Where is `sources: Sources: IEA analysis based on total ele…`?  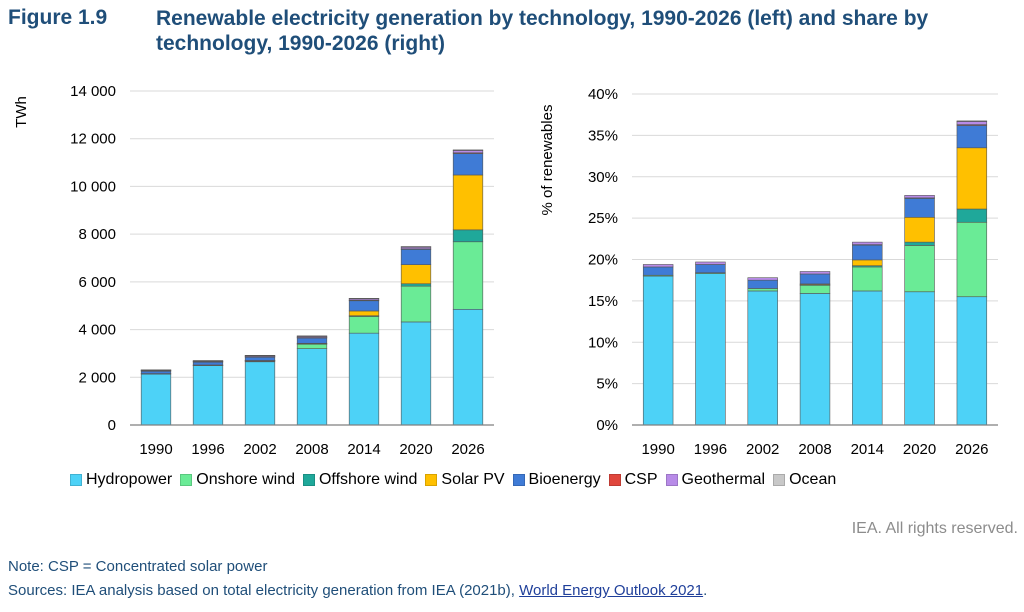
sources: Sources: IEA analysis based on total ele… is located at coordinates (357, 590).